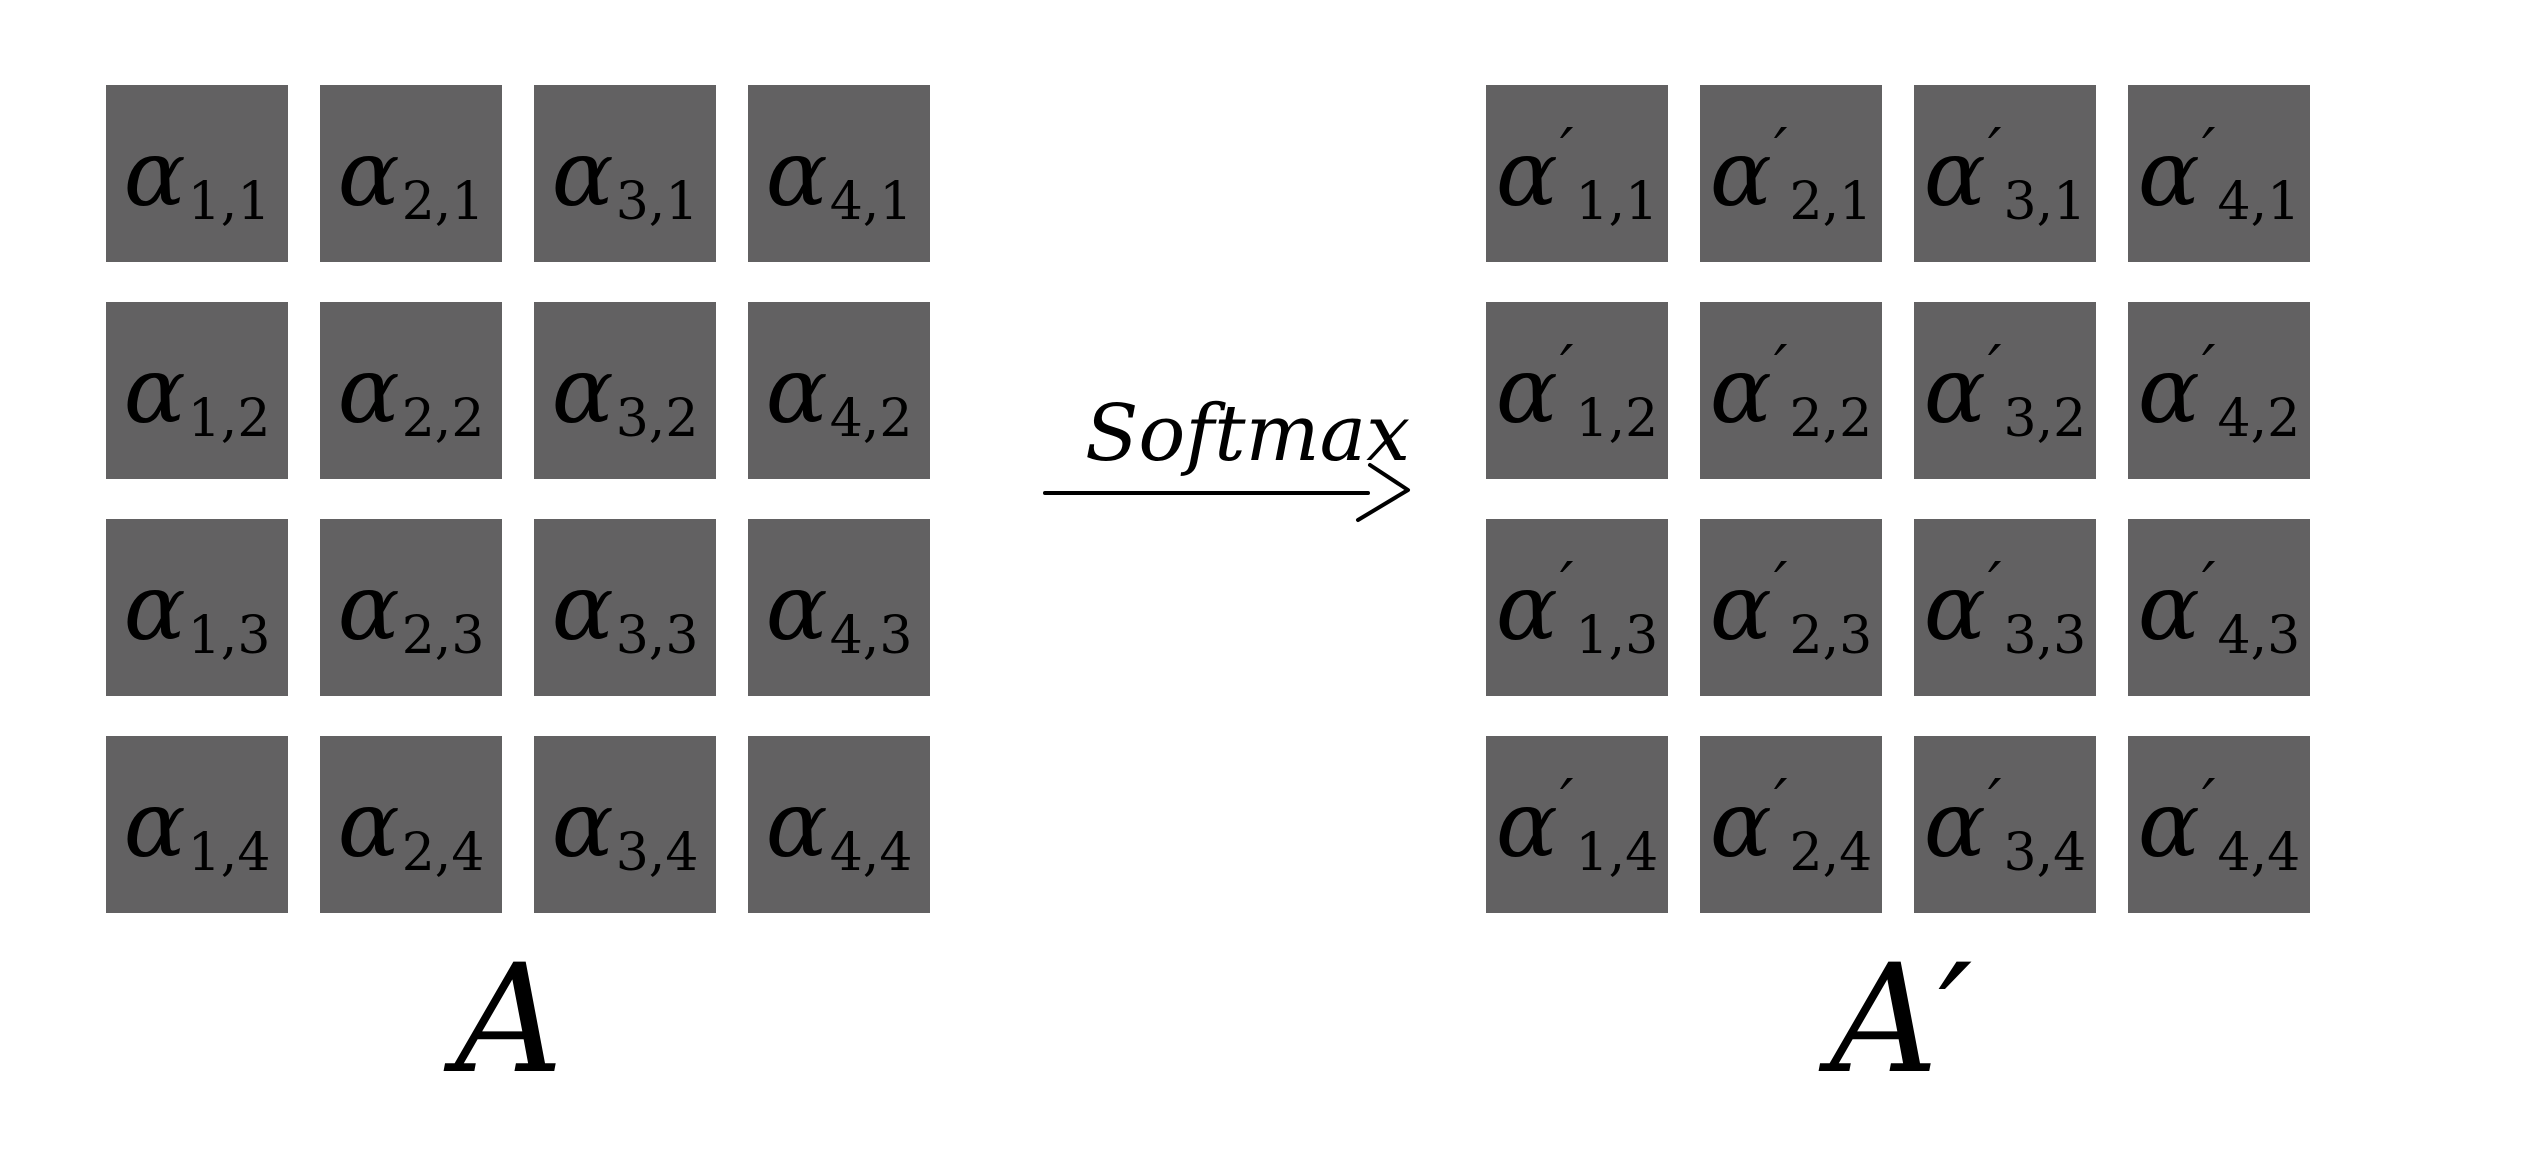 Image resolution: width=2540 pixels, height=1153 pixels. I want to click on cell-label: α ′ 1,2, so click(1577, 393).